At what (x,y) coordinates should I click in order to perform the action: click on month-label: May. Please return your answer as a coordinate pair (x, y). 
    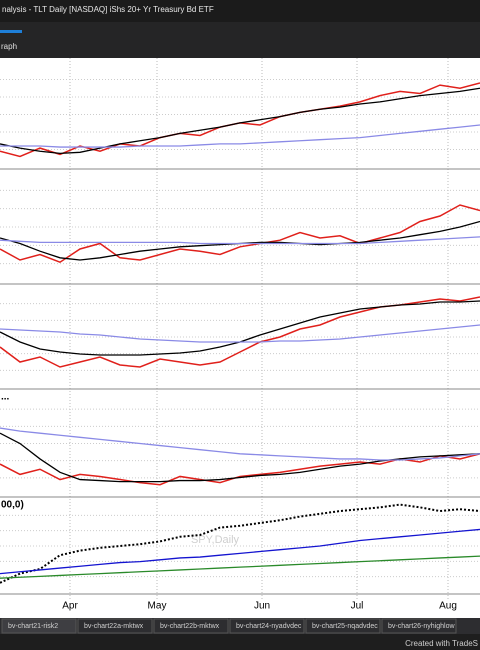
    Looking at the image, I should click on (157, 606).